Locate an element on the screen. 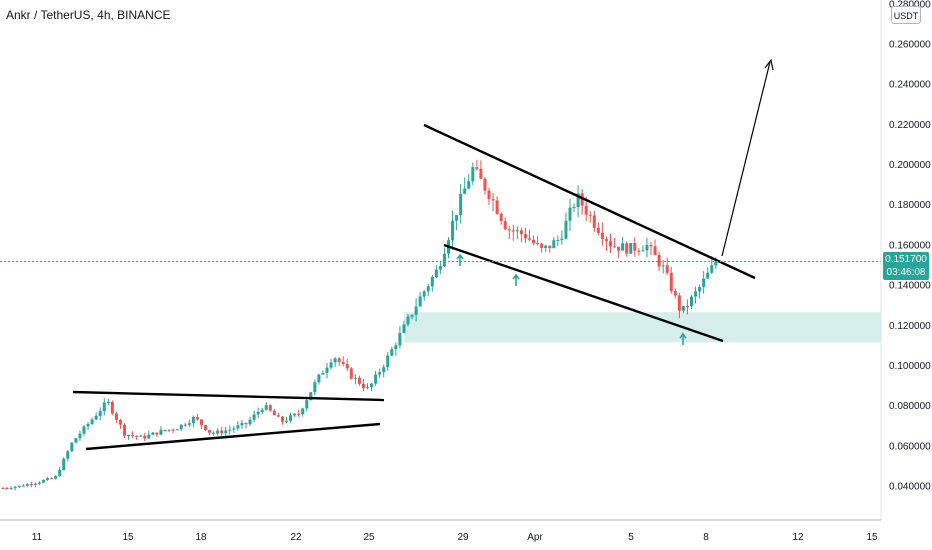  currency-badge: USDT is located at coordinates (906, 15).